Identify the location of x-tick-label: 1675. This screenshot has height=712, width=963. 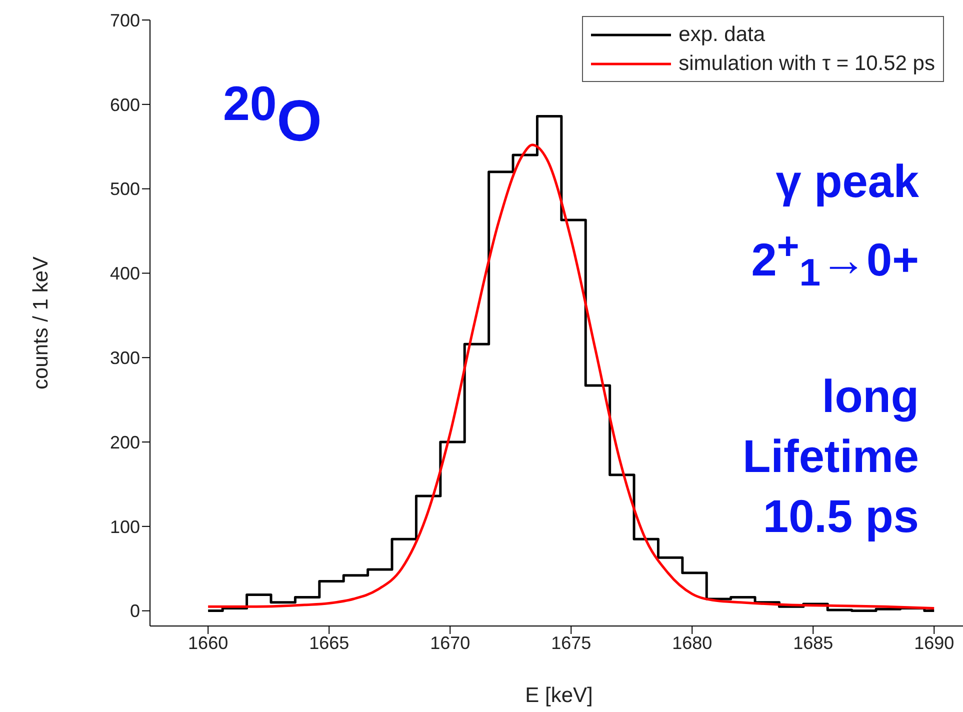
(571, 642).